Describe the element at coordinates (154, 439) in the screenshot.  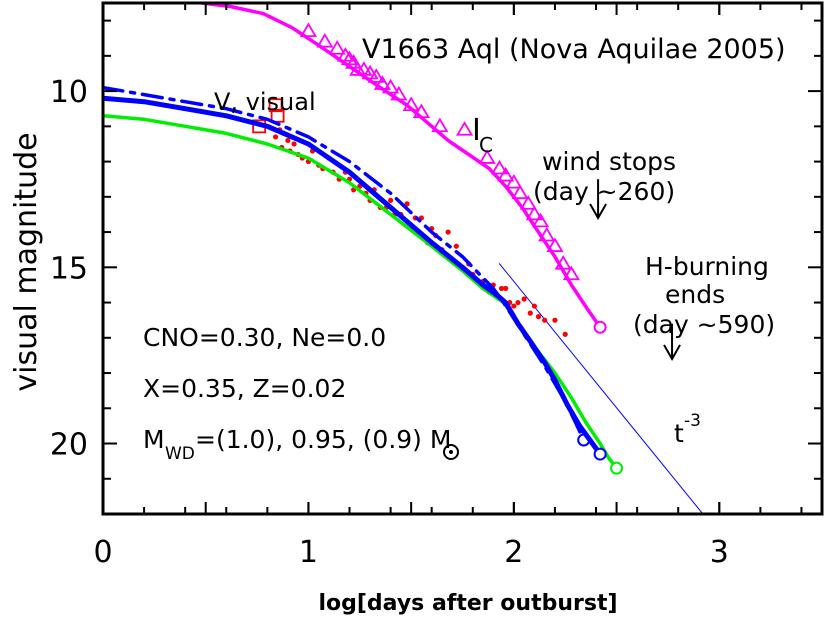
I see `mwd-label-m: M` at that location.